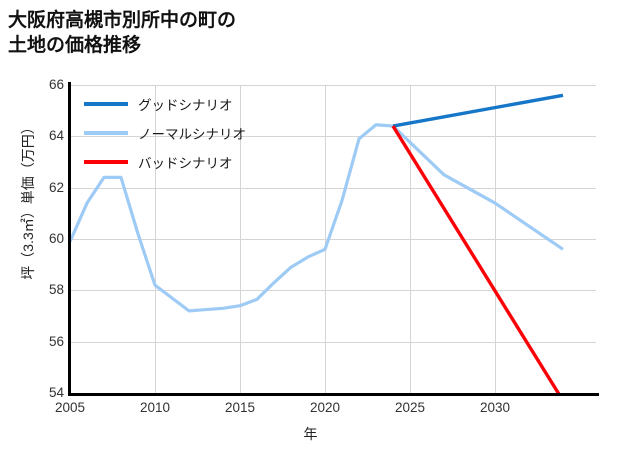 The image size is (621, 465). Describe the element at coordinates (106, 104) in the screenshot. I see `legend-swatch-good` at that location.